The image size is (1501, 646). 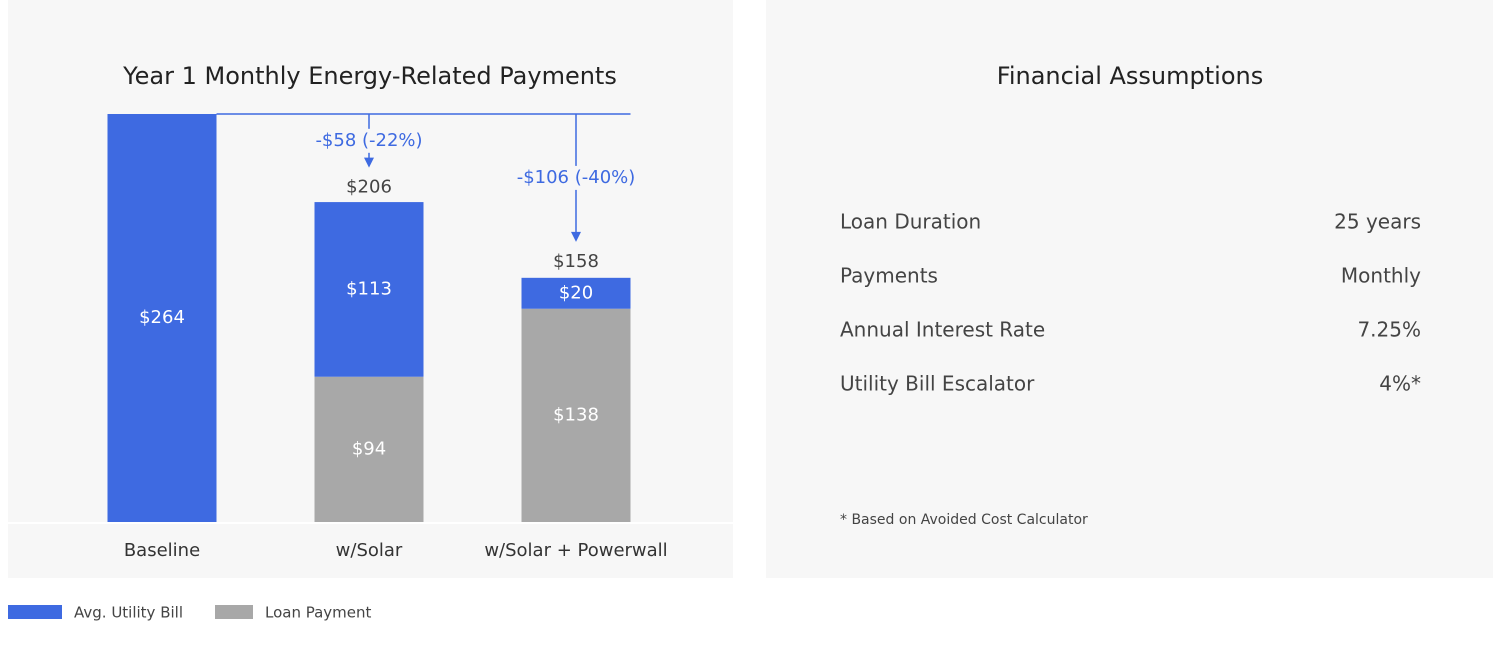 I want to click on row-value: Monthly, so click(x=1381, y=276).